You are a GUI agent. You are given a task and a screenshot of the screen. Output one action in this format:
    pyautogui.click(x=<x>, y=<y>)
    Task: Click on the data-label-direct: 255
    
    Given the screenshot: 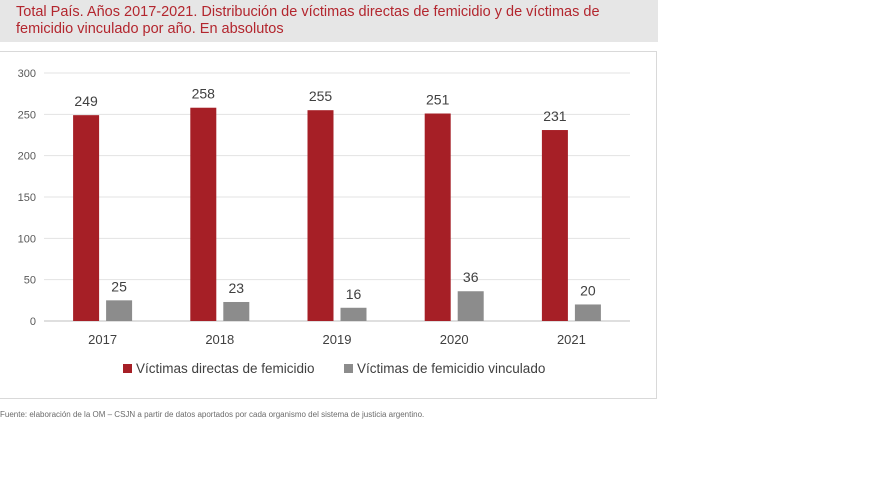 What is the action you would take?
    pyautogui.click(x=321, y=96)
    